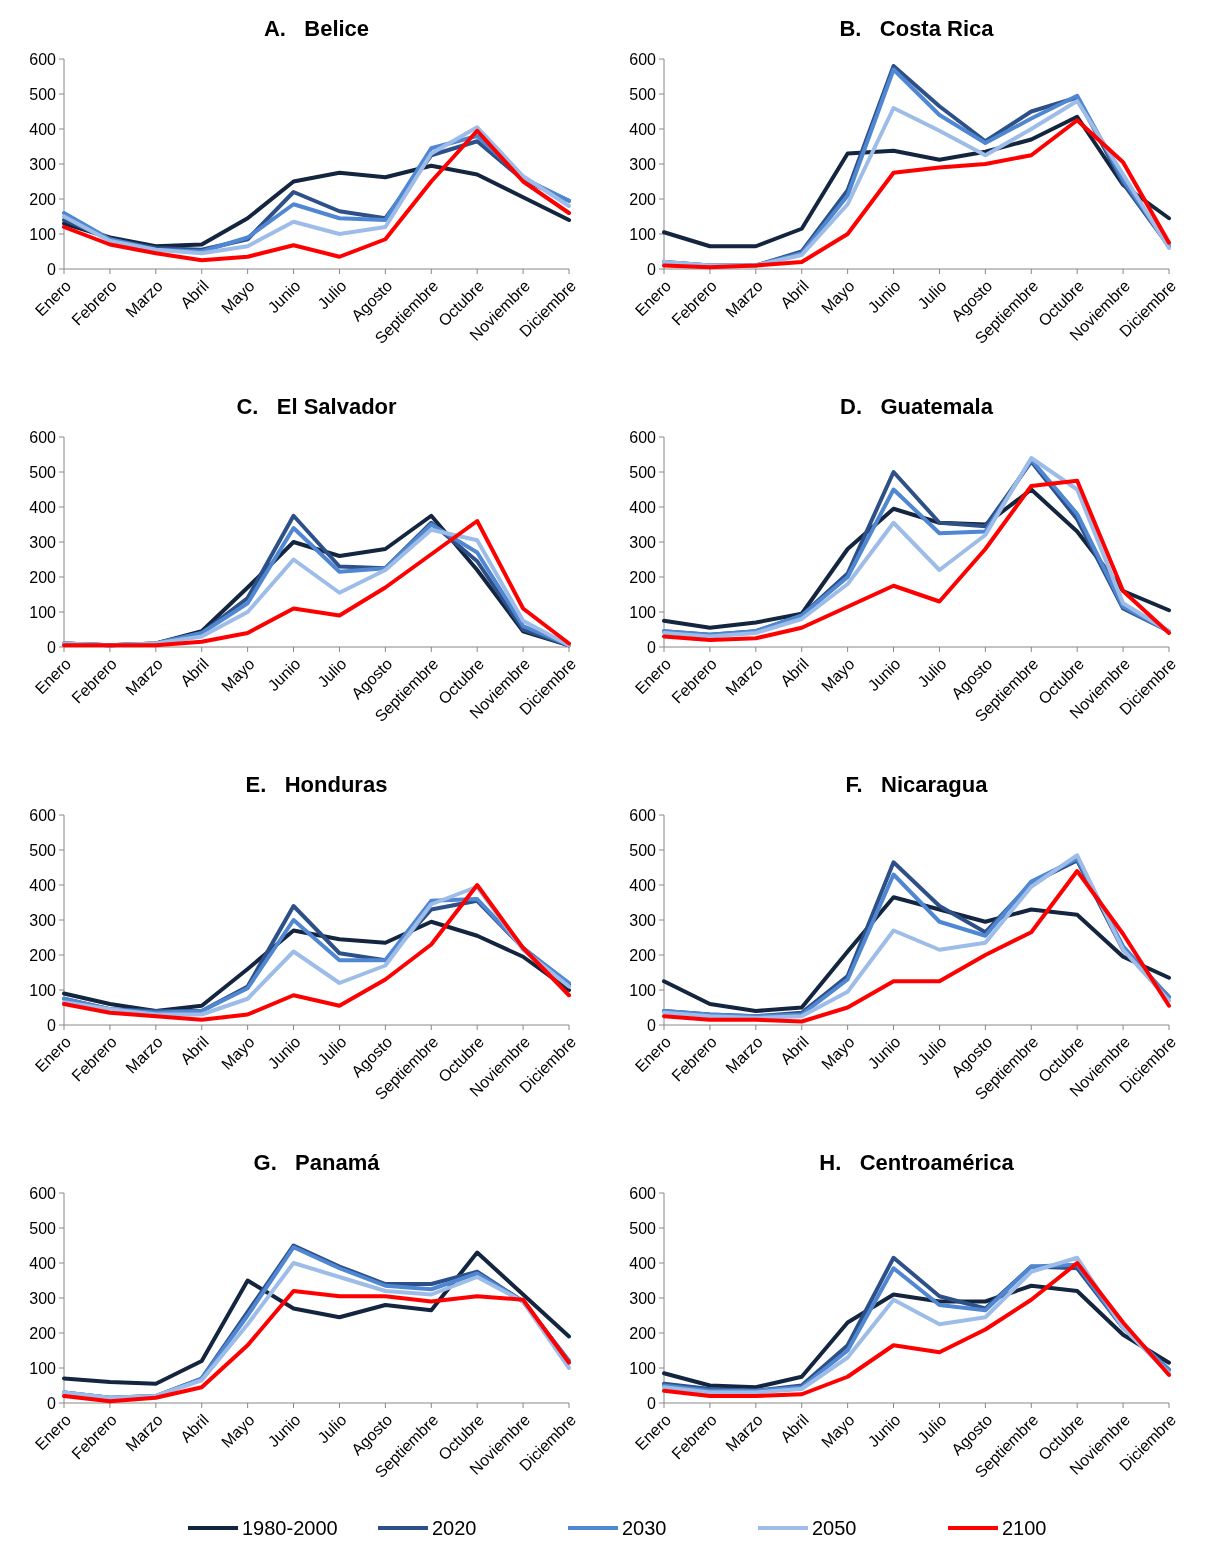 The height and width of the screenshot is (1556, 1215). I want to click on legend-label: 2020, so click(454, 1528).